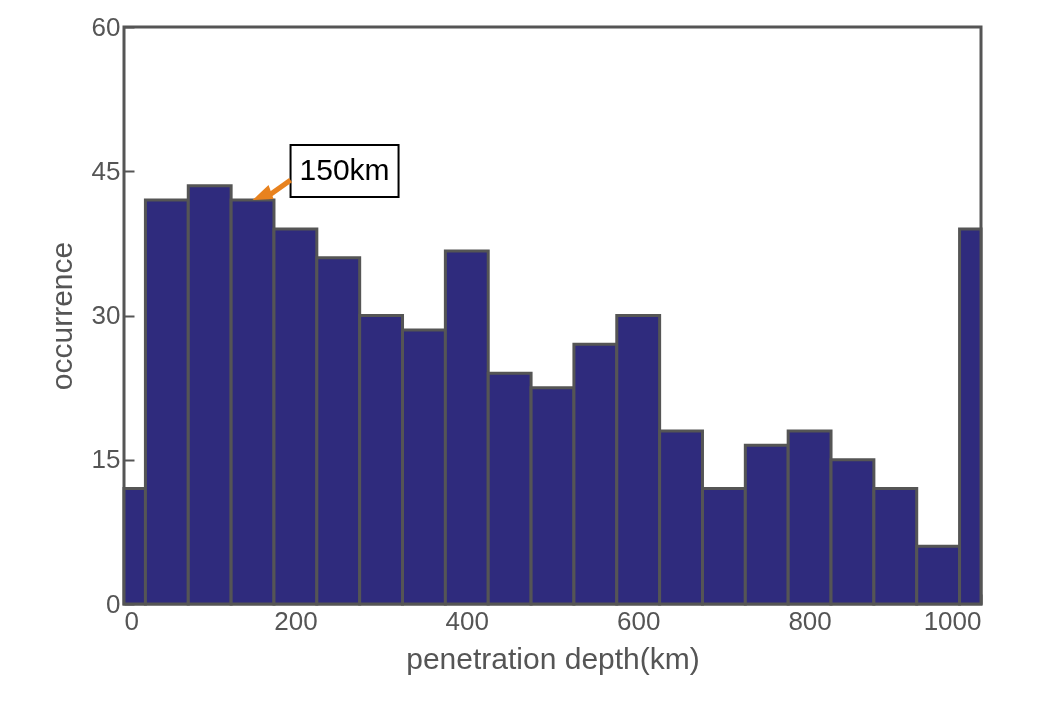 This screenshot has width=1040, height=707. I want to click on y-tick-label: 45, so click(106, 170).